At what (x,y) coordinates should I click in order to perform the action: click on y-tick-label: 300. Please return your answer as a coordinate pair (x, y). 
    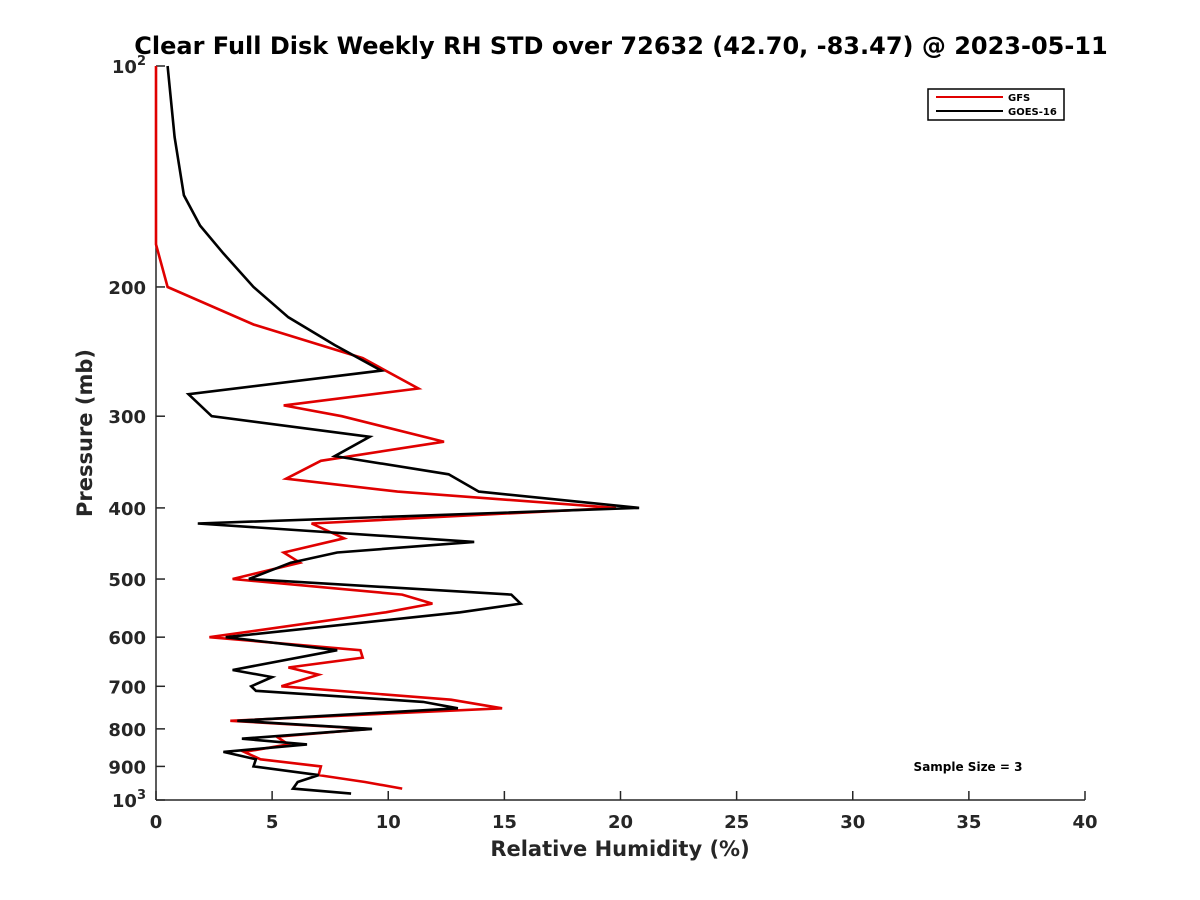
    Looking at the image, I should click on (127, 417).